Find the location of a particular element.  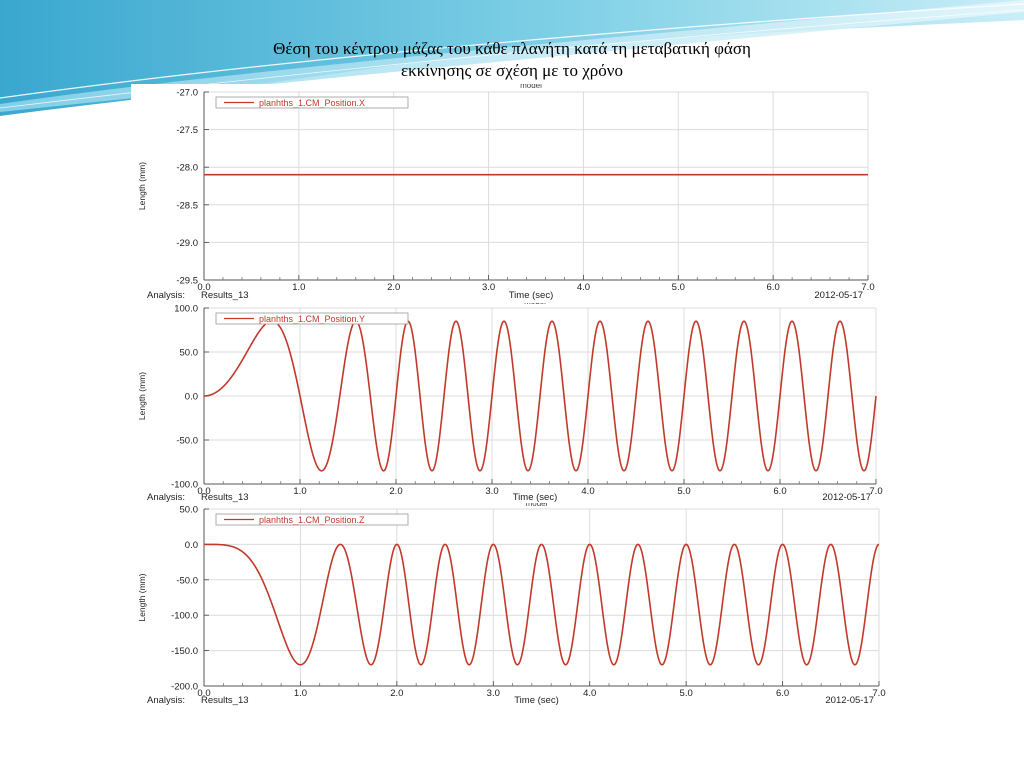

y-tick-label: -29.0 is located at coordinates (187, 243).